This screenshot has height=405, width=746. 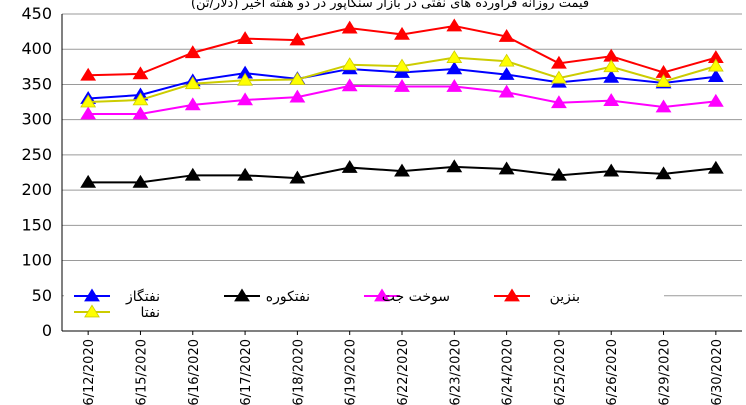 I want to click on legend-label: نفتگاز, so click(x=142, y=296).